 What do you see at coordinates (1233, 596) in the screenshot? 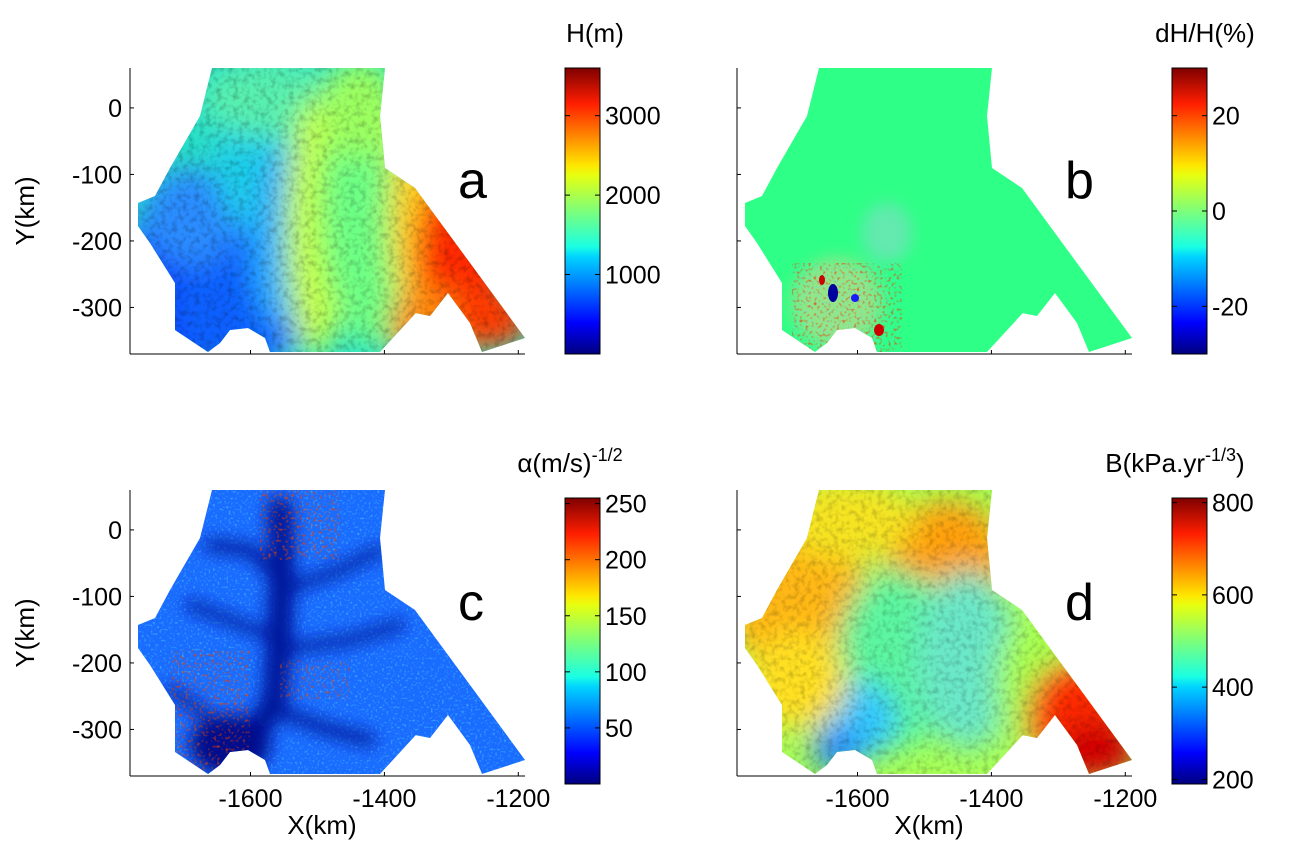
I see `colorbar-tick-label: 600` at bounding box center [1233, 596].